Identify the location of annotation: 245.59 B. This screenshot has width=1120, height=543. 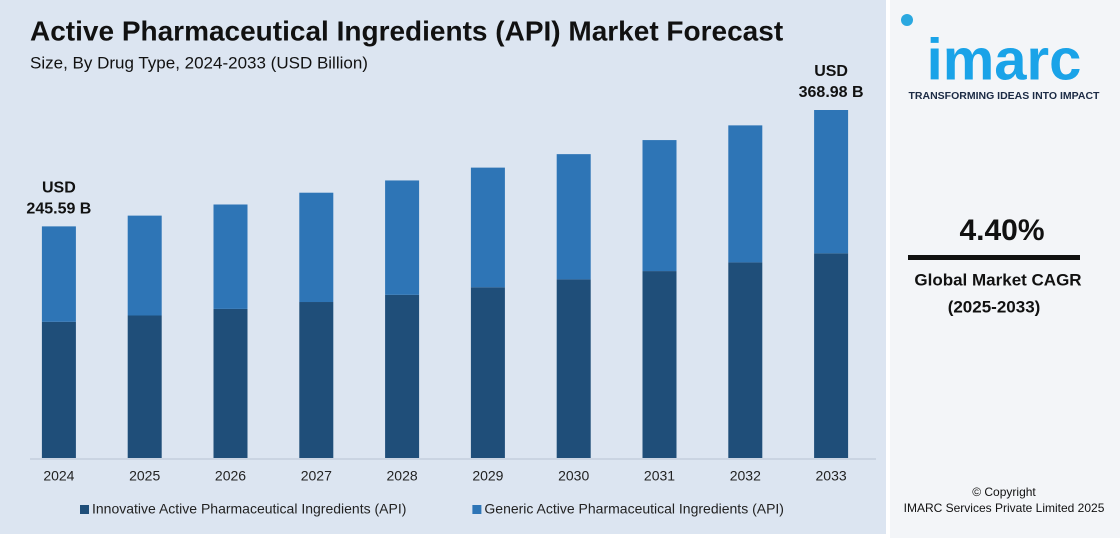
(58, 209).